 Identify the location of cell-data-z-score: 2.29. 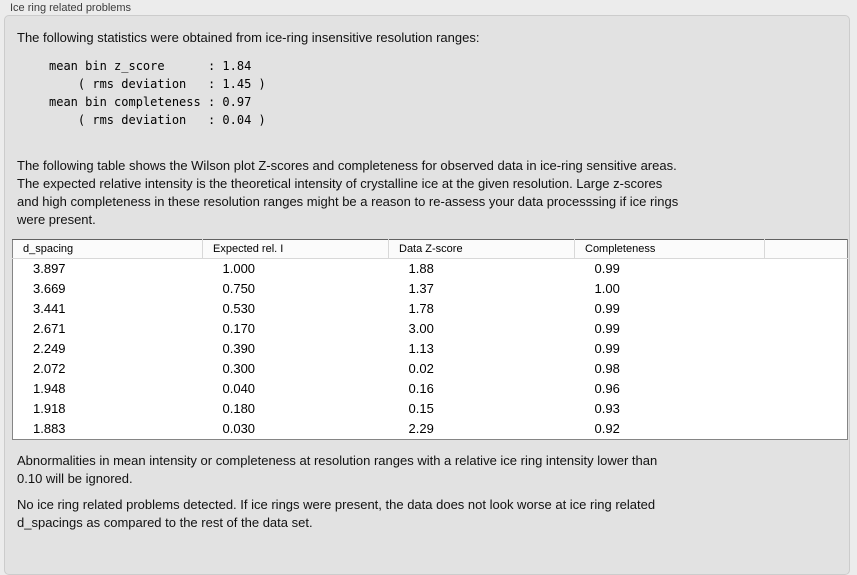
(421, 428).